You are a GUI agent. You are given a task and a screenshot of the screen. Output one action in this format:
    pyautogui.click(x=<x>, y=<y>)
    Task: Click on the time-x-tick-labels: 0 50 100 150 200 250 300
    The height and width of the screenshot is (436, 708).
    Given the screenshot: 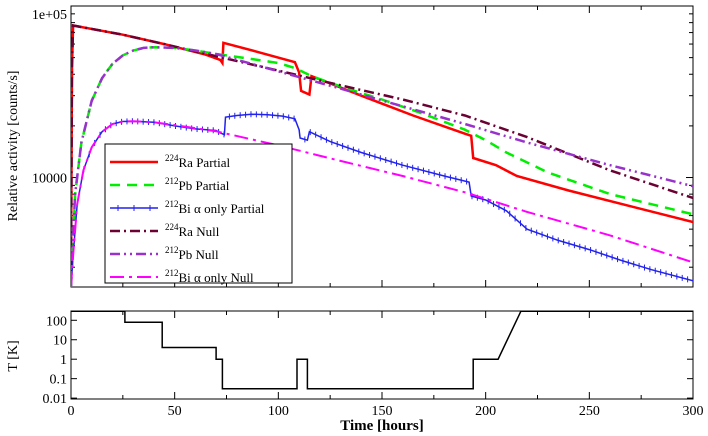 What is the action you would take?
    pyautogui.click(x=386, y=411)
    